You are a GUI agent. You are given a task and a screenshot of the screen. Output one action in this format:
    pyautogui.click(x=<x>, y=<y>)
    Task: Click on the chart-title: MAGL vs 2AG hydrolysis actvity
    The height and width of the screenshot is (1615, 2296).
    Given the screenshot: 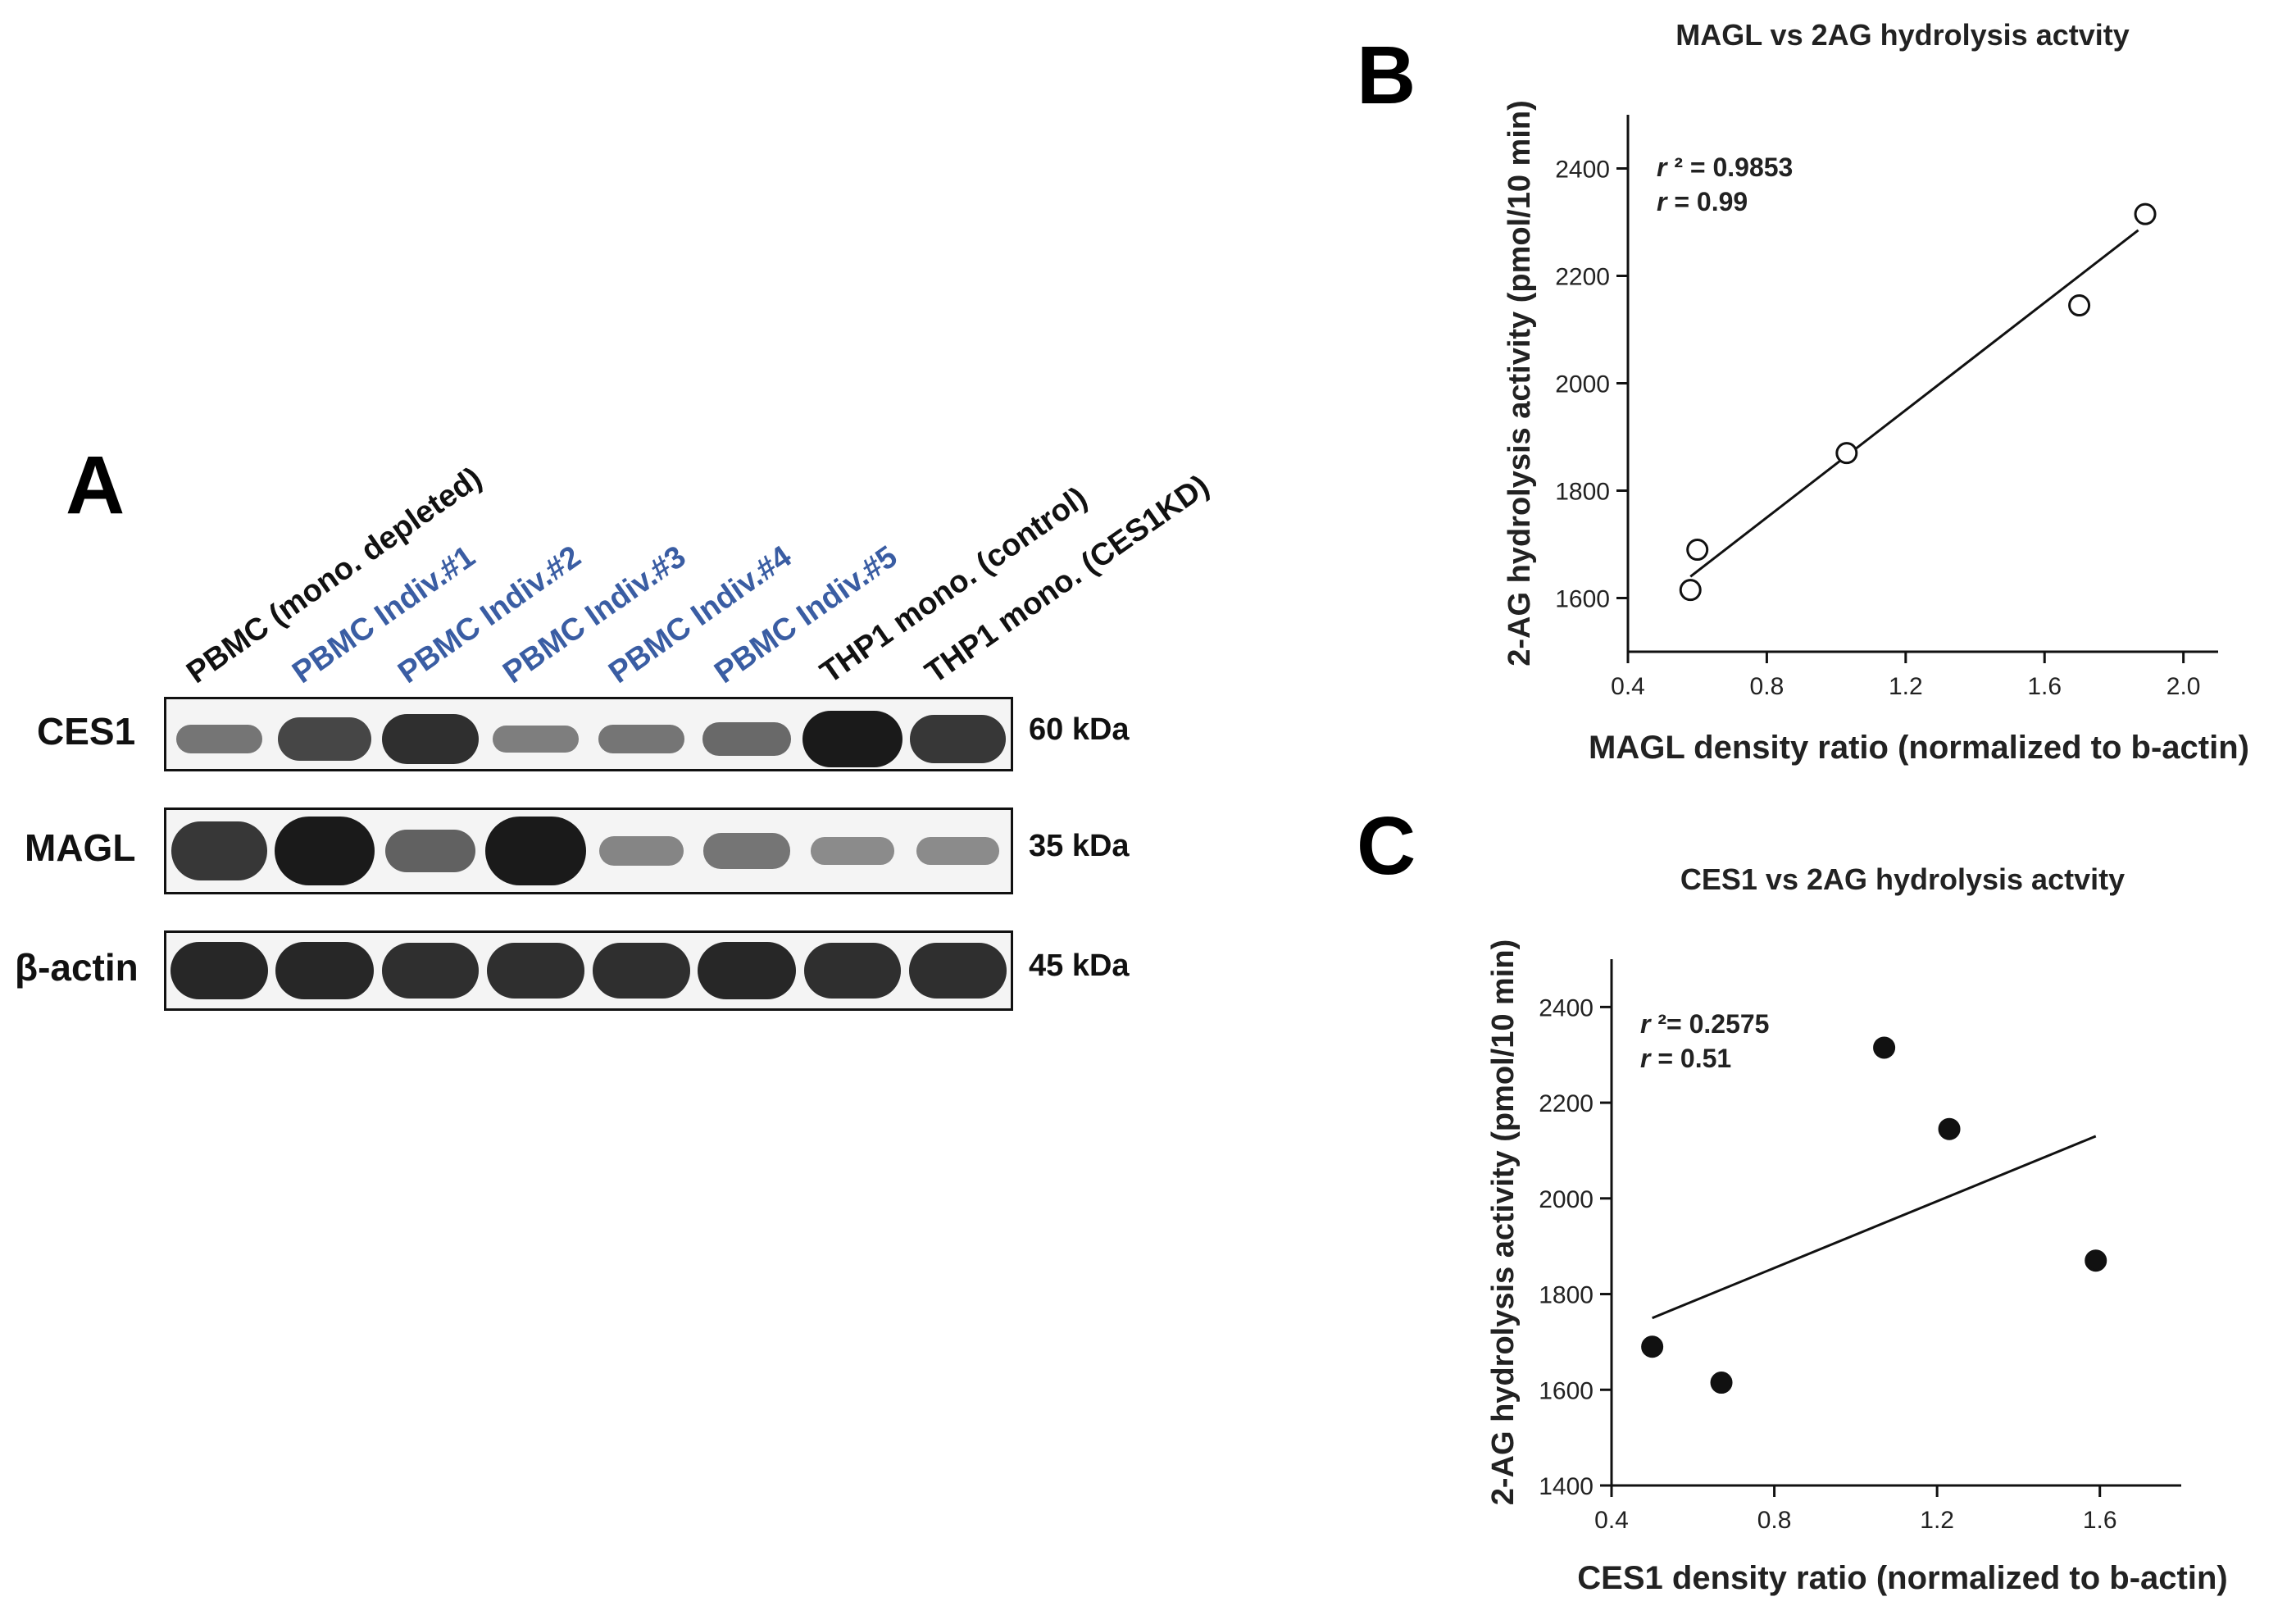 What is the action you would take?
    pyautogui.click(x=1902, y=35)
    